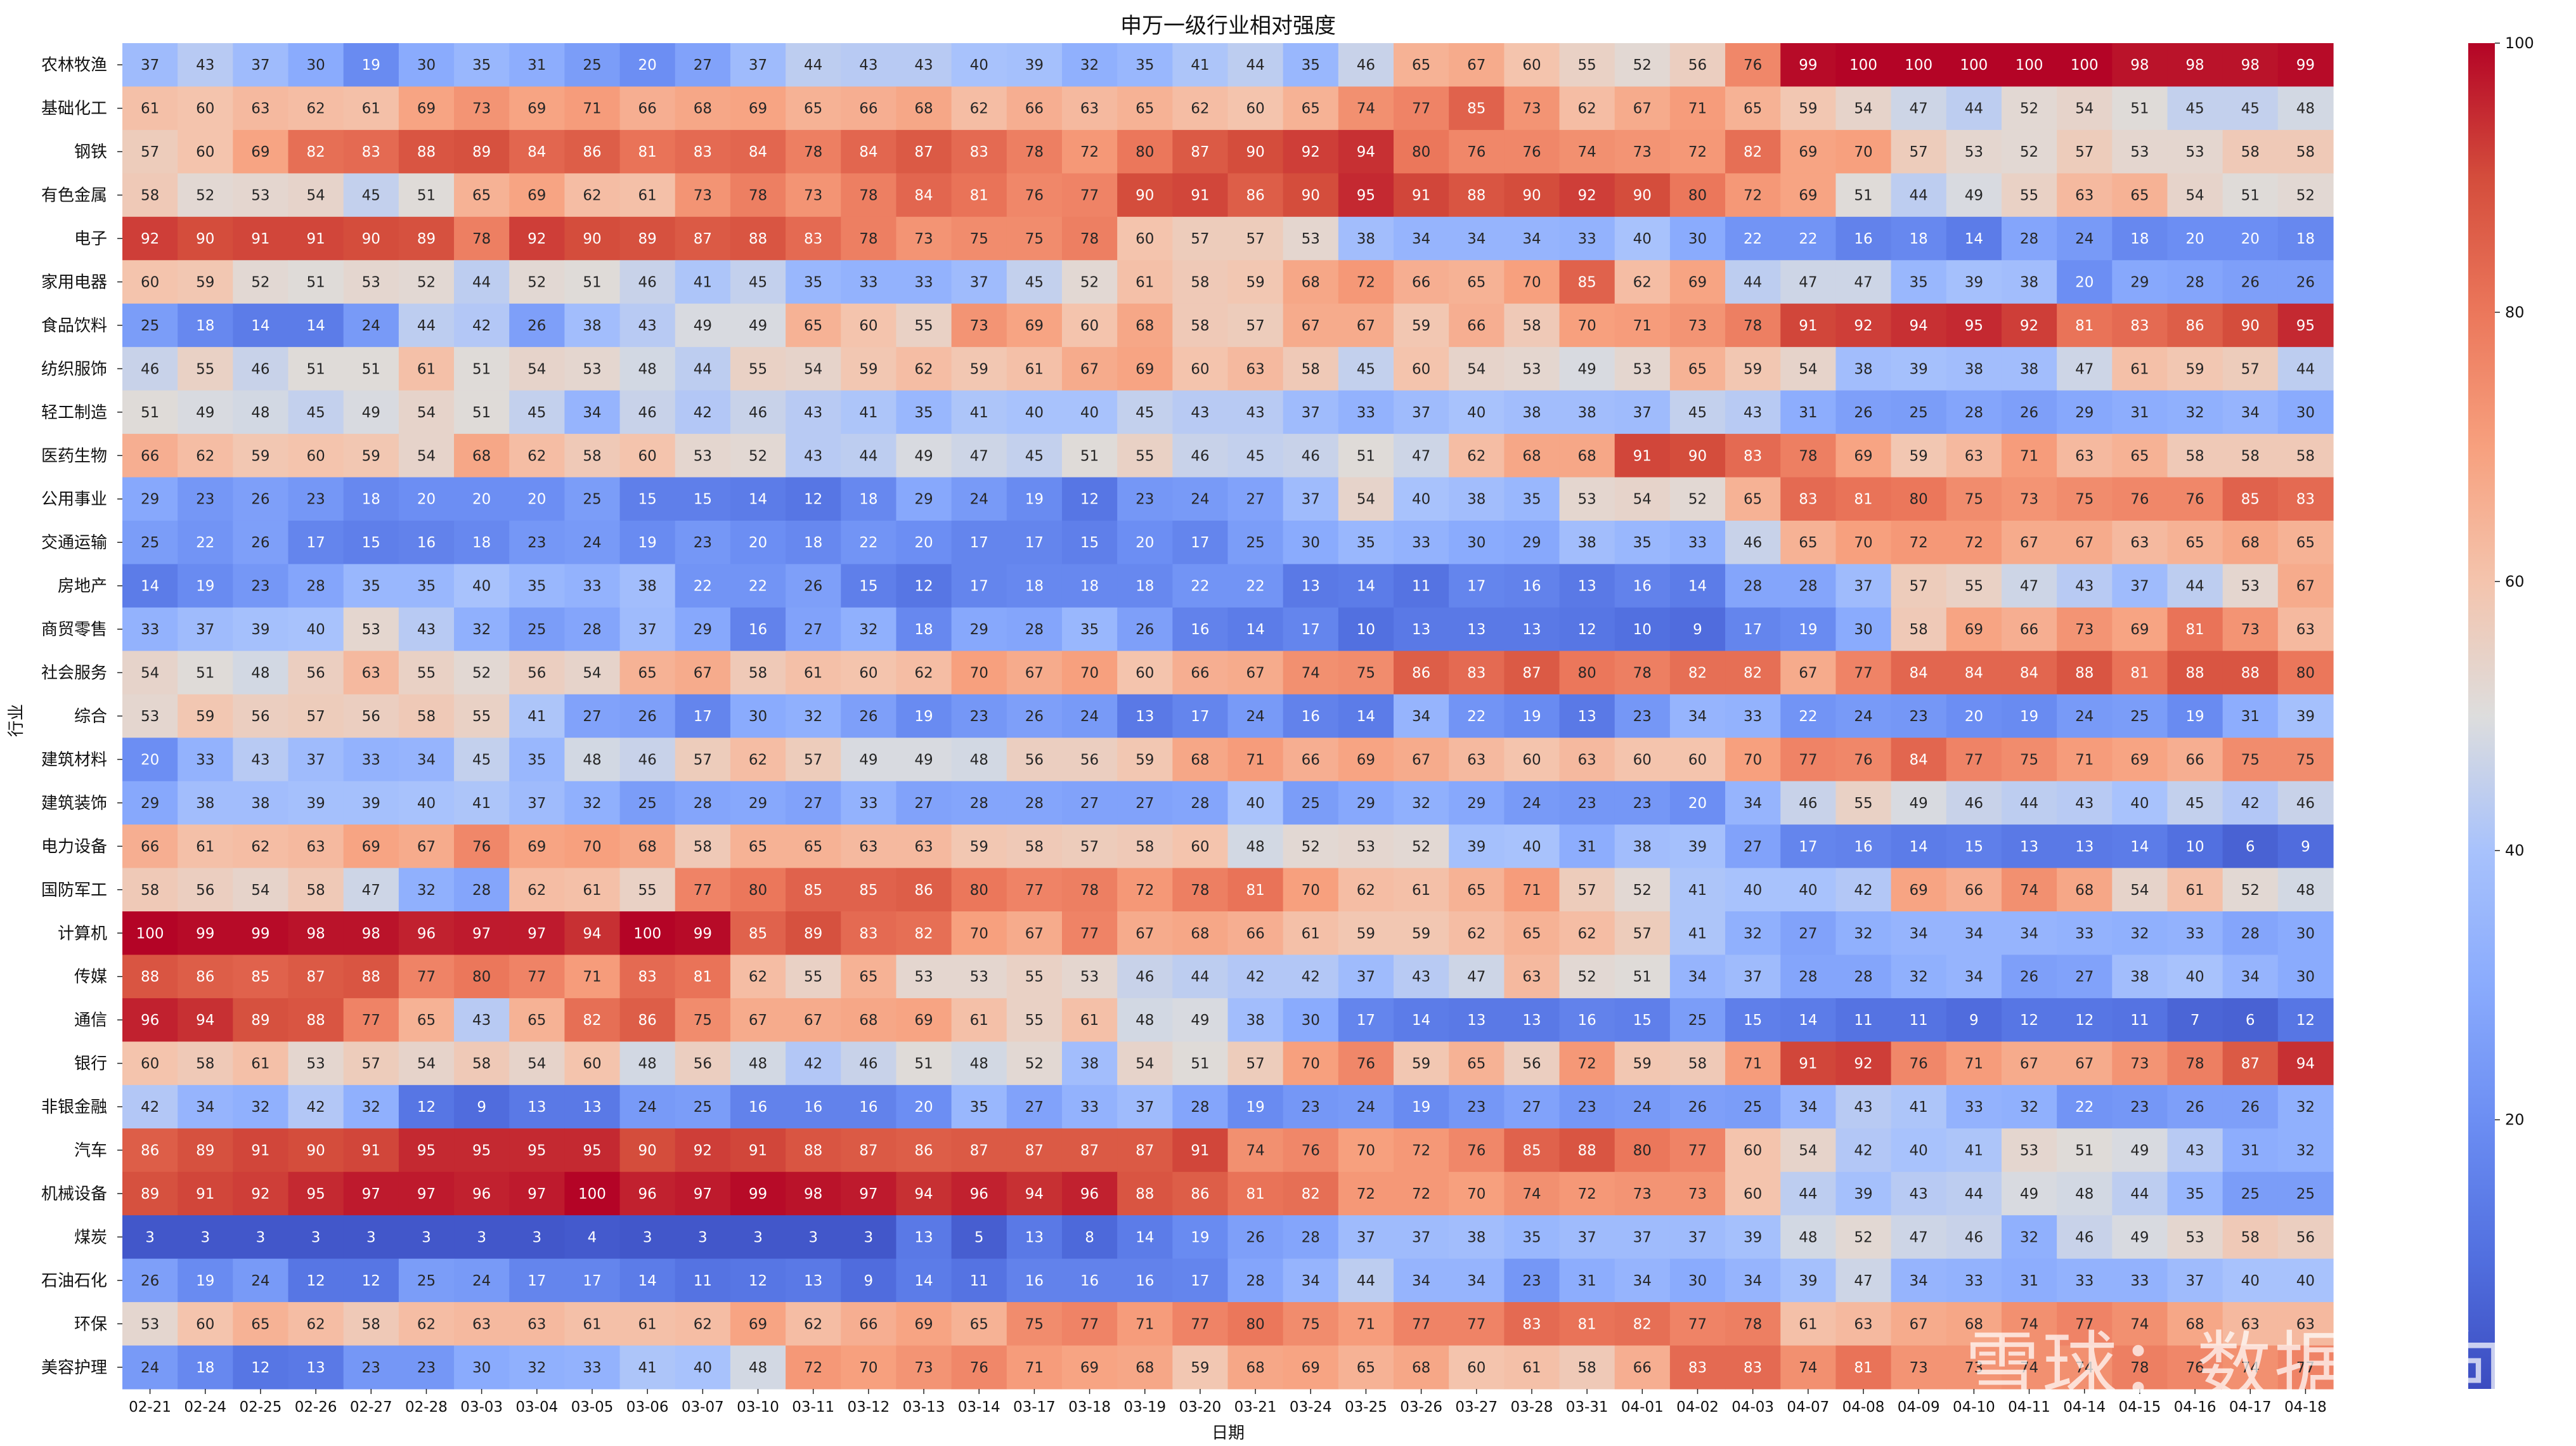 The image size is (2576, 1446). I want to click on cell-value-label: 84, so click(1974, 673).